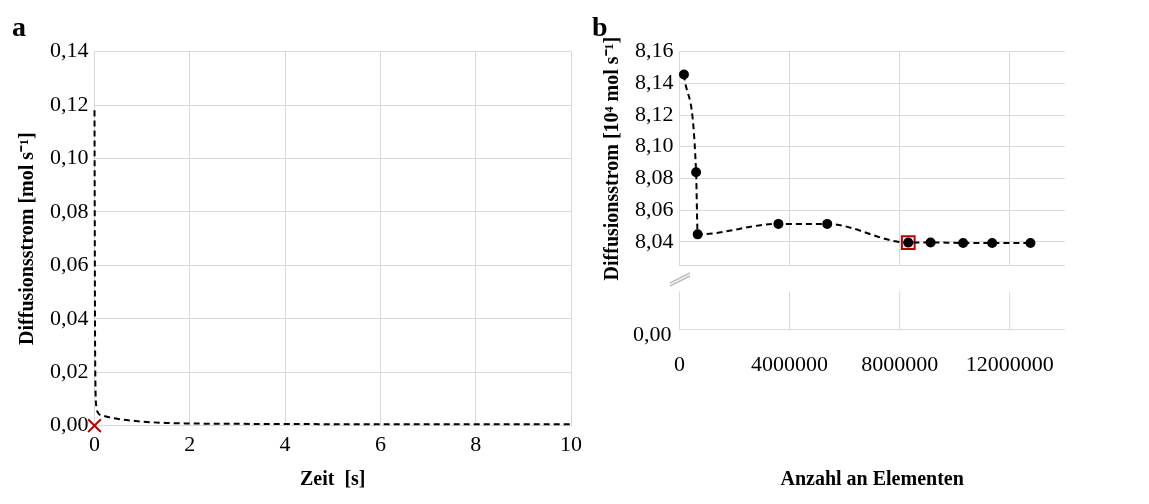  I want to click on x-tick-label: 10, so click(571, 443).